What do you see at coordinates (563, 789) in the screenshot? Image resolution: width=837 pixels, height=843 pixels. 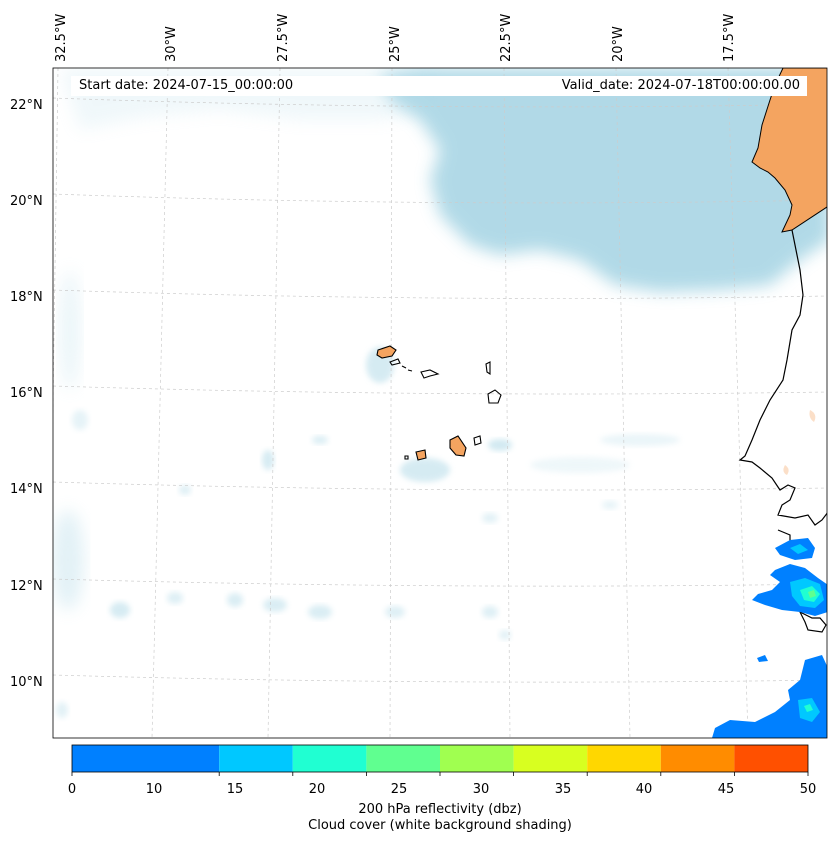 I see `colorbar-tick-label: 35` at bounding box center [563, 789].